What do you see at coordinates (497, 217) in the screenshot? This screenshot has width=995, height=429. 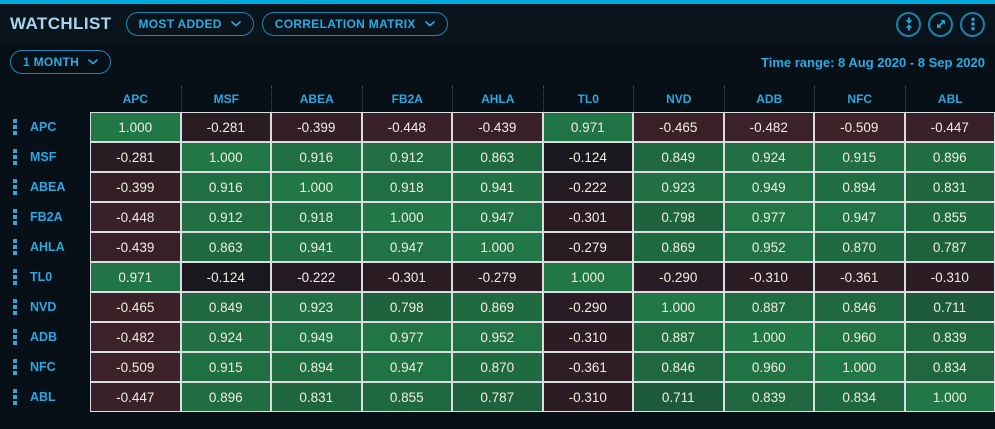 I see `matrix-cell: 0.947` at bounding box center [497, 217].